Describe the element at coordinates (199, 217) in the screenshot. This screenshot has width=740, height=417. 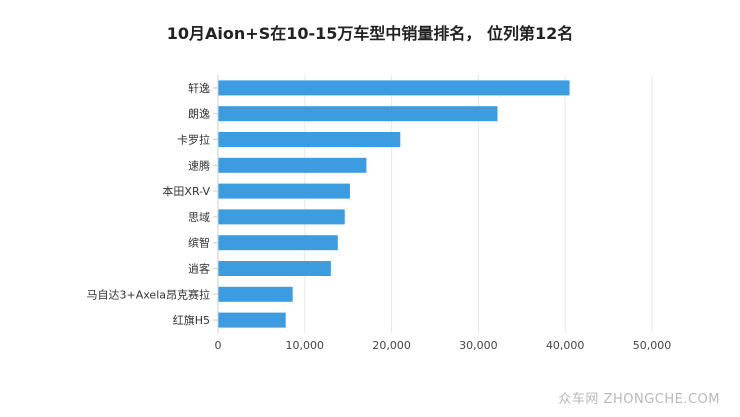
I see `category-label: 思域` at that location.